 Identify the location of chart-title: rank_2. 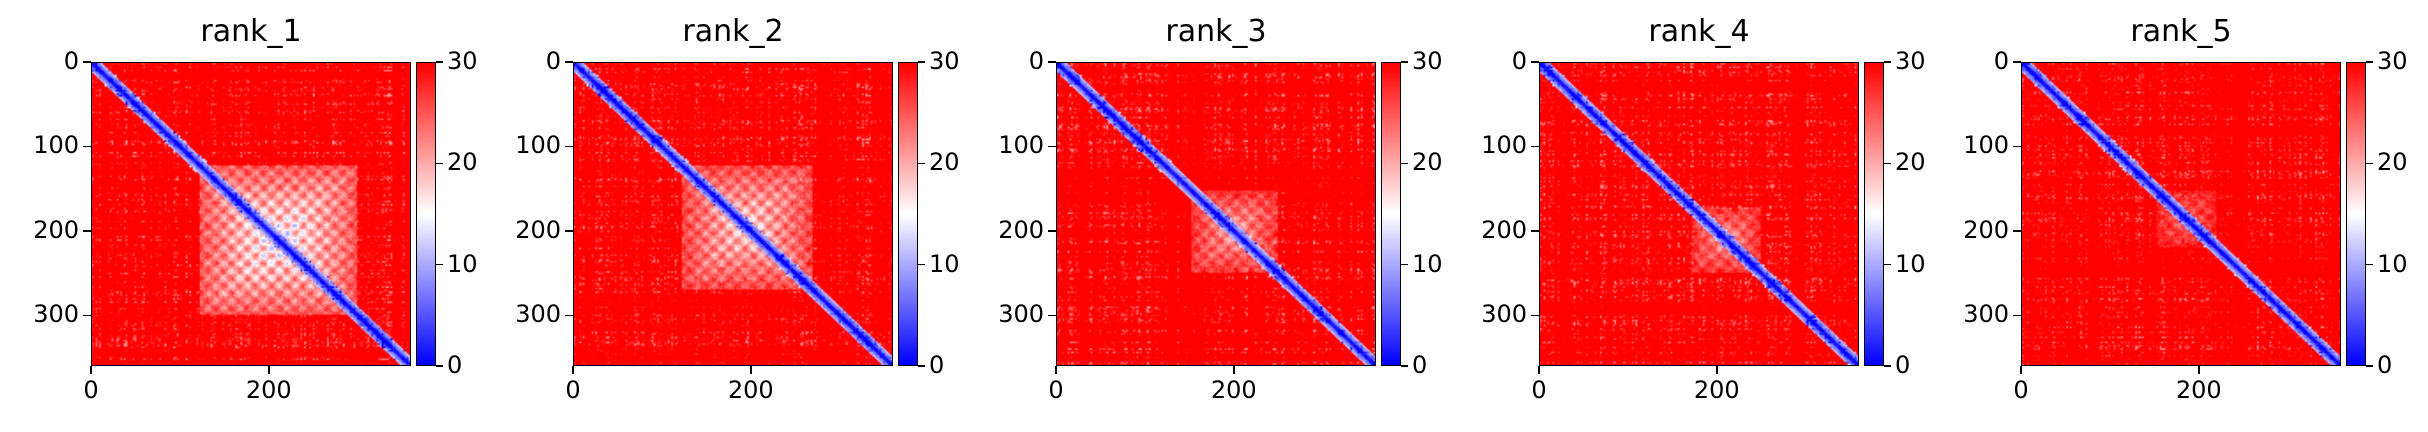
(733, 31).